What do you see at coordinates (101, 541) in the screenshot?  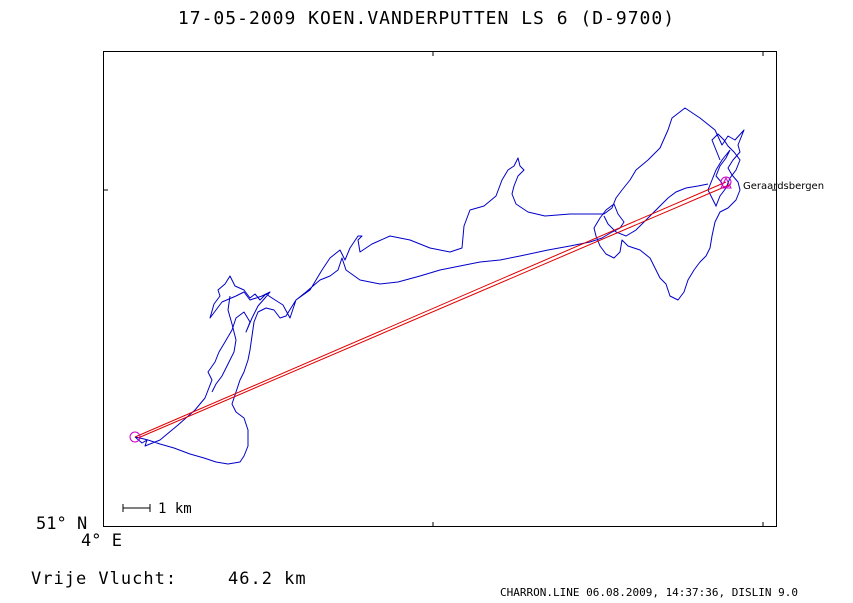 I see `longitude-label: 4° E` at bounding box center [101, 541].